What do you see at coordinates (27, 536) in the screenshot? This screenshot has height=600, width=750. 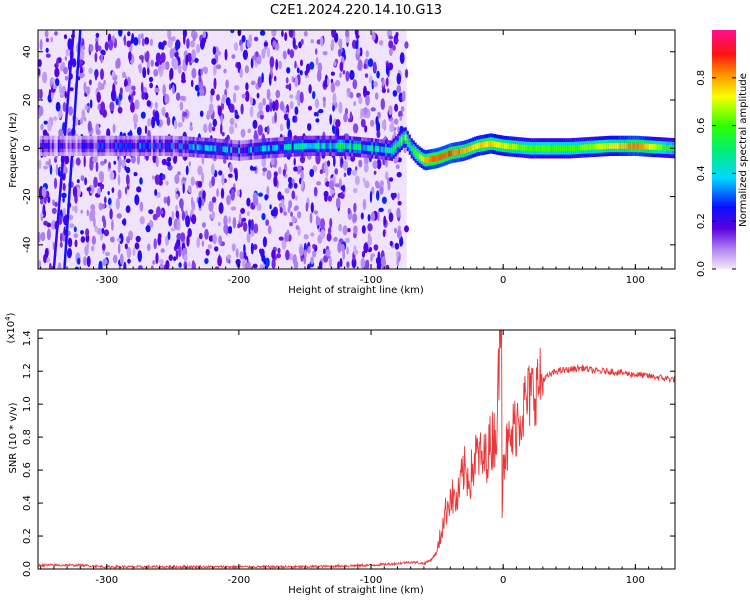 I see `y-tick-label: 0.2` at bounding box center [27, 536].